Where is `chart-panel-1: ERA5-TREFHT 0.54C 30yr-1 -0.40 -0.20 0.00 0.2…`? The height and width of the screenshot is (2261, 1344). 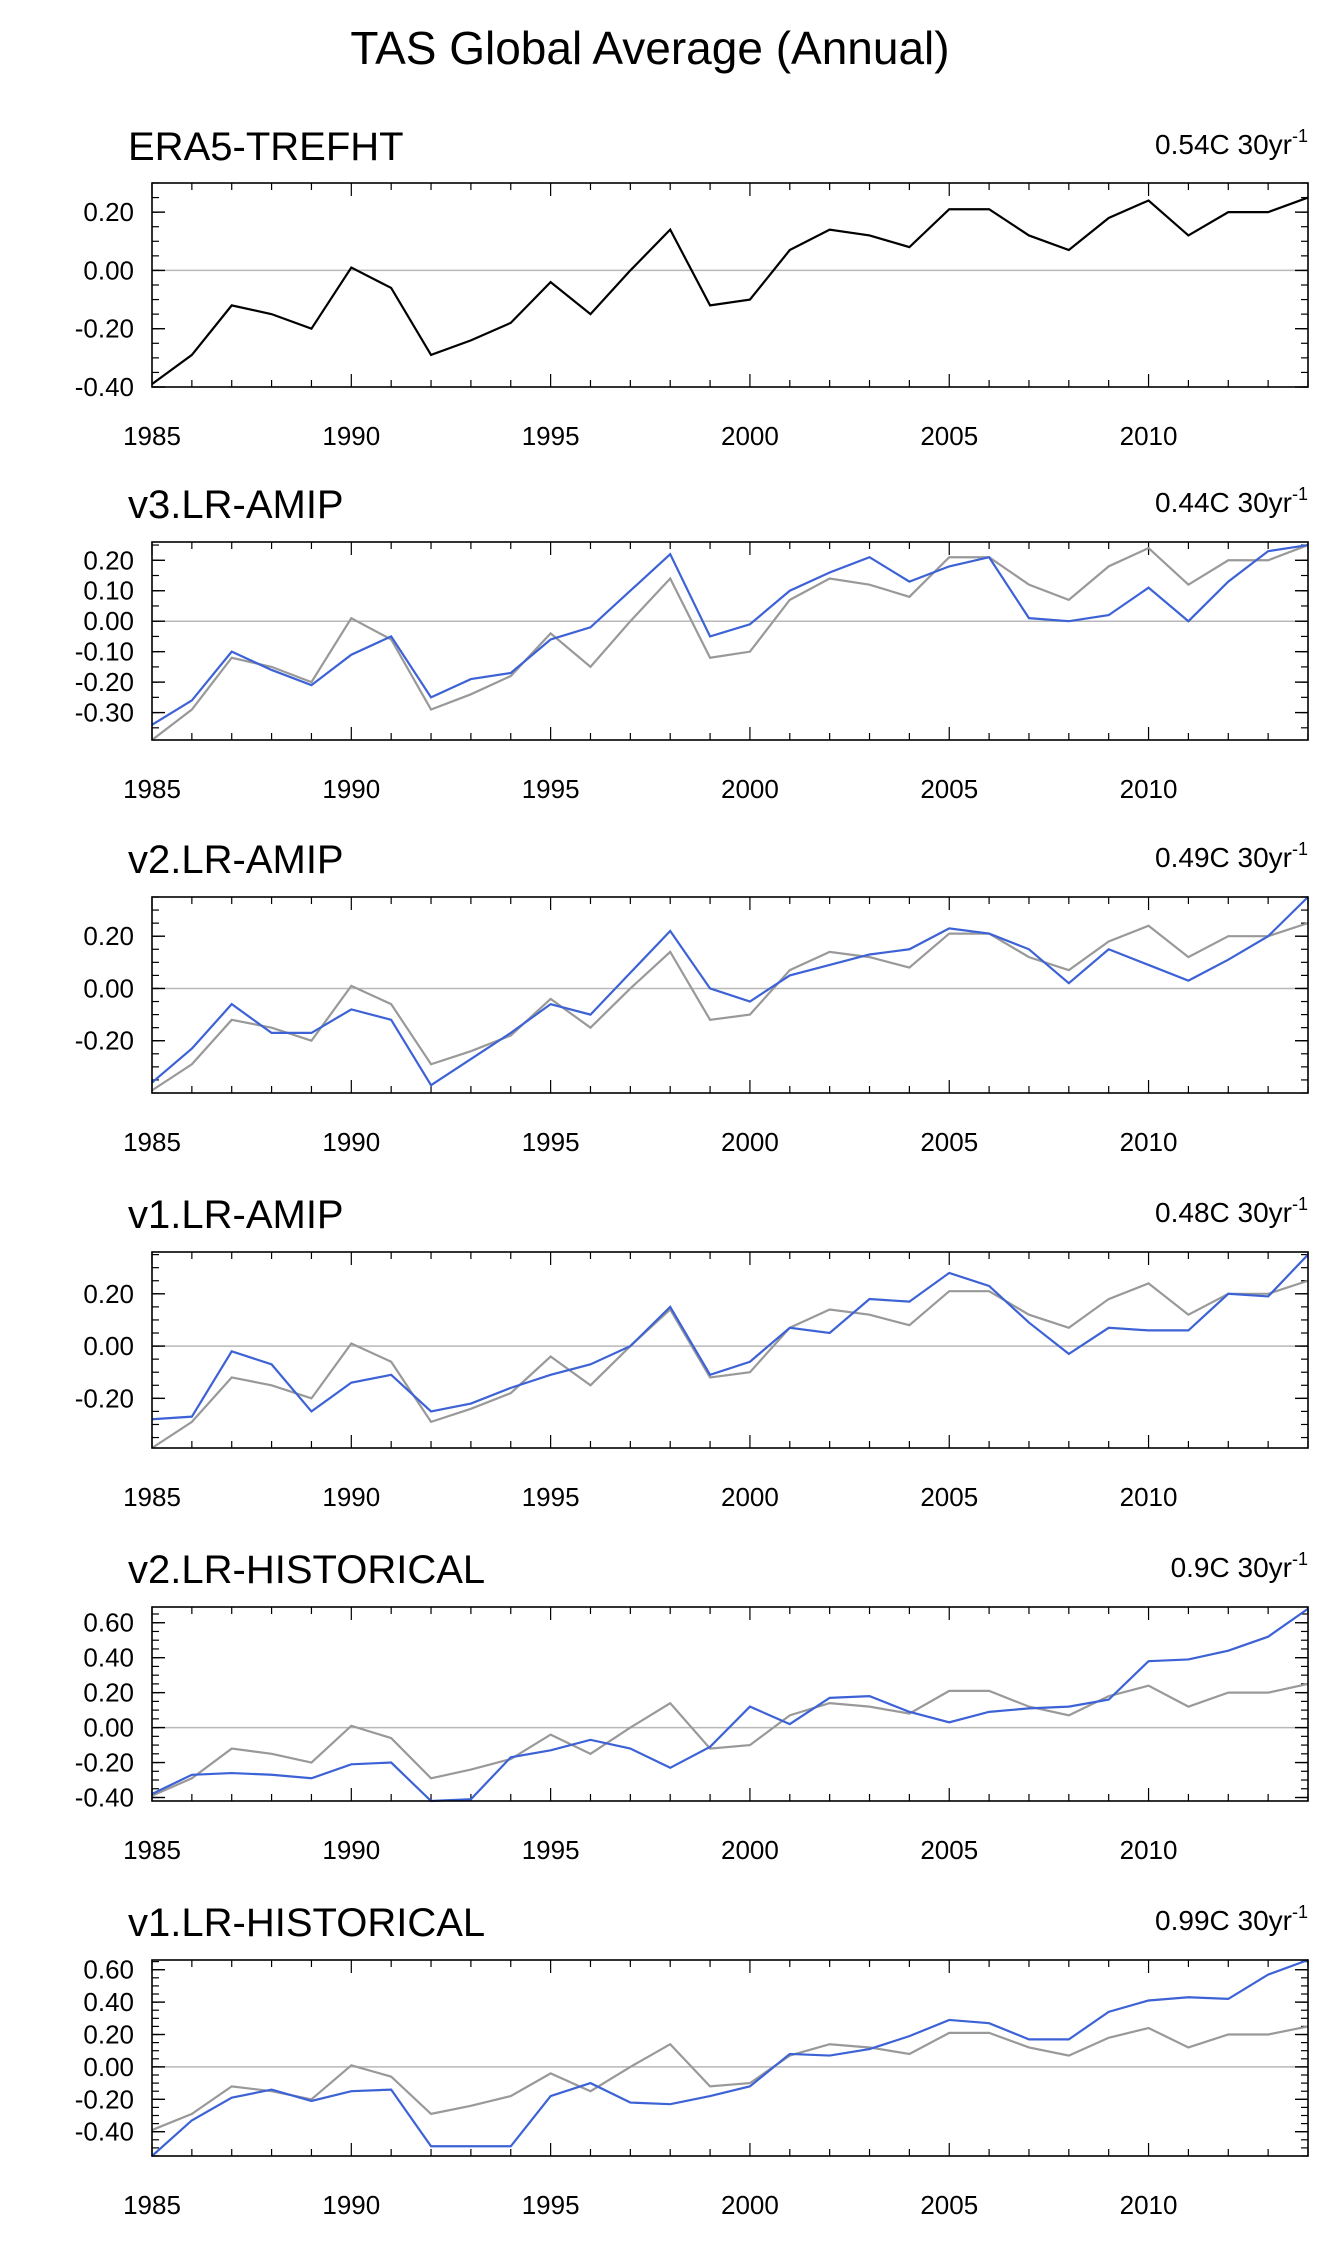 chart-panel-1: ERA5-TREFHT 0.54C 30yr-1 -0.40 -0.20 0.00 0.2… is located at coordinates (692, 288).